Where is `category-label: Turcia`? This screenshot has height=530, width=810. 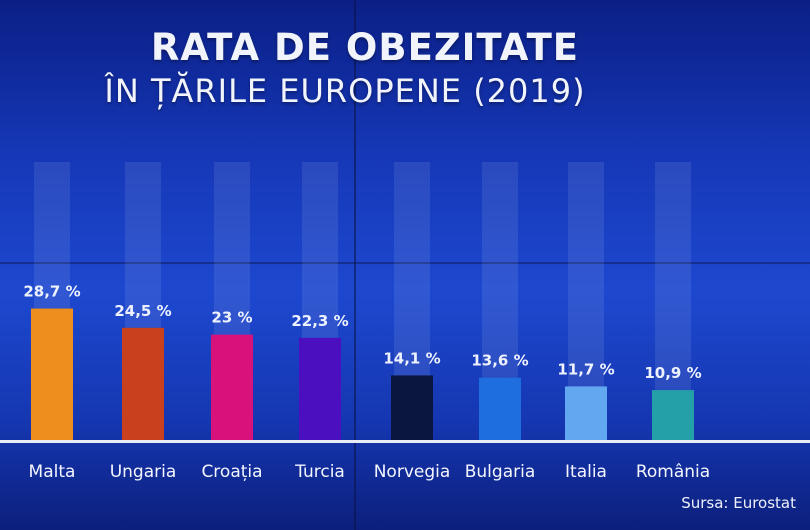
category-label: Turcia is located at coordinates (319, 472).